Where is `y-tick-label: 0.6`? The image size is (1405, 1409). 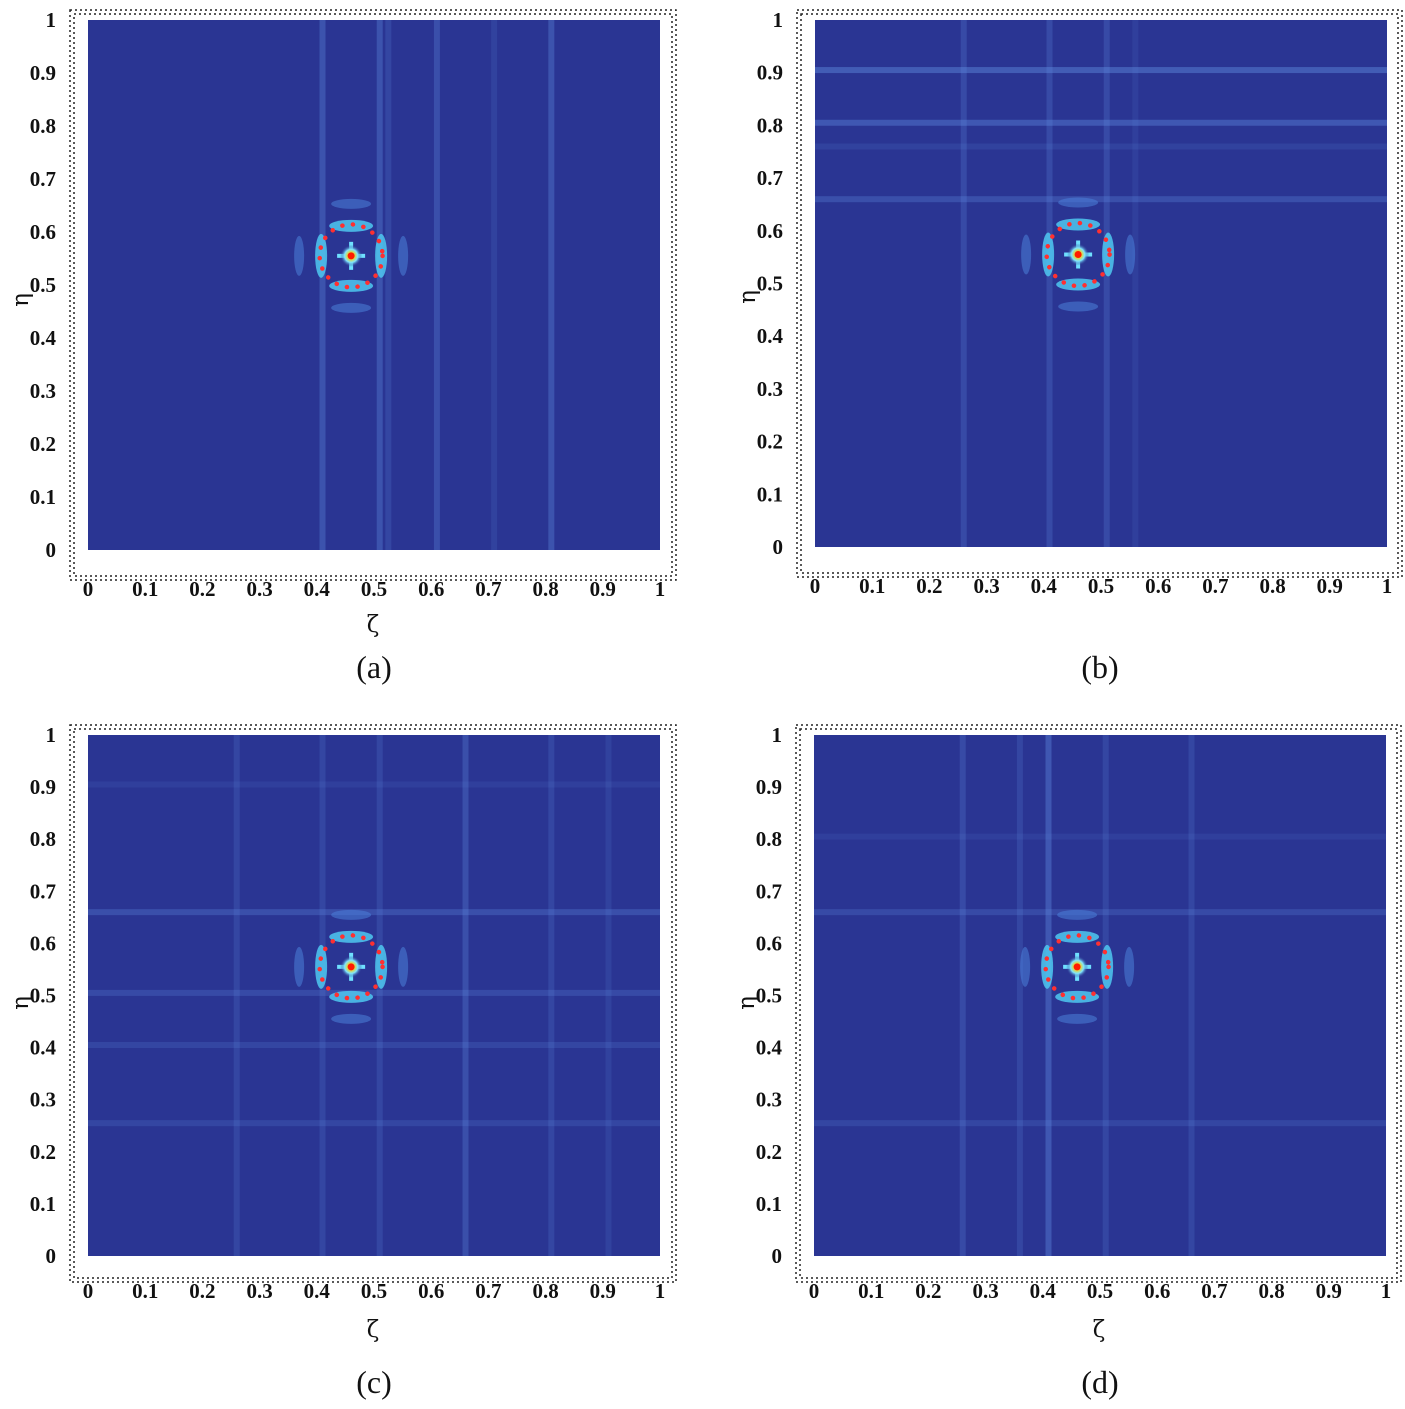 y-tick-label: 0.6 is located at coordinates (43, 232).